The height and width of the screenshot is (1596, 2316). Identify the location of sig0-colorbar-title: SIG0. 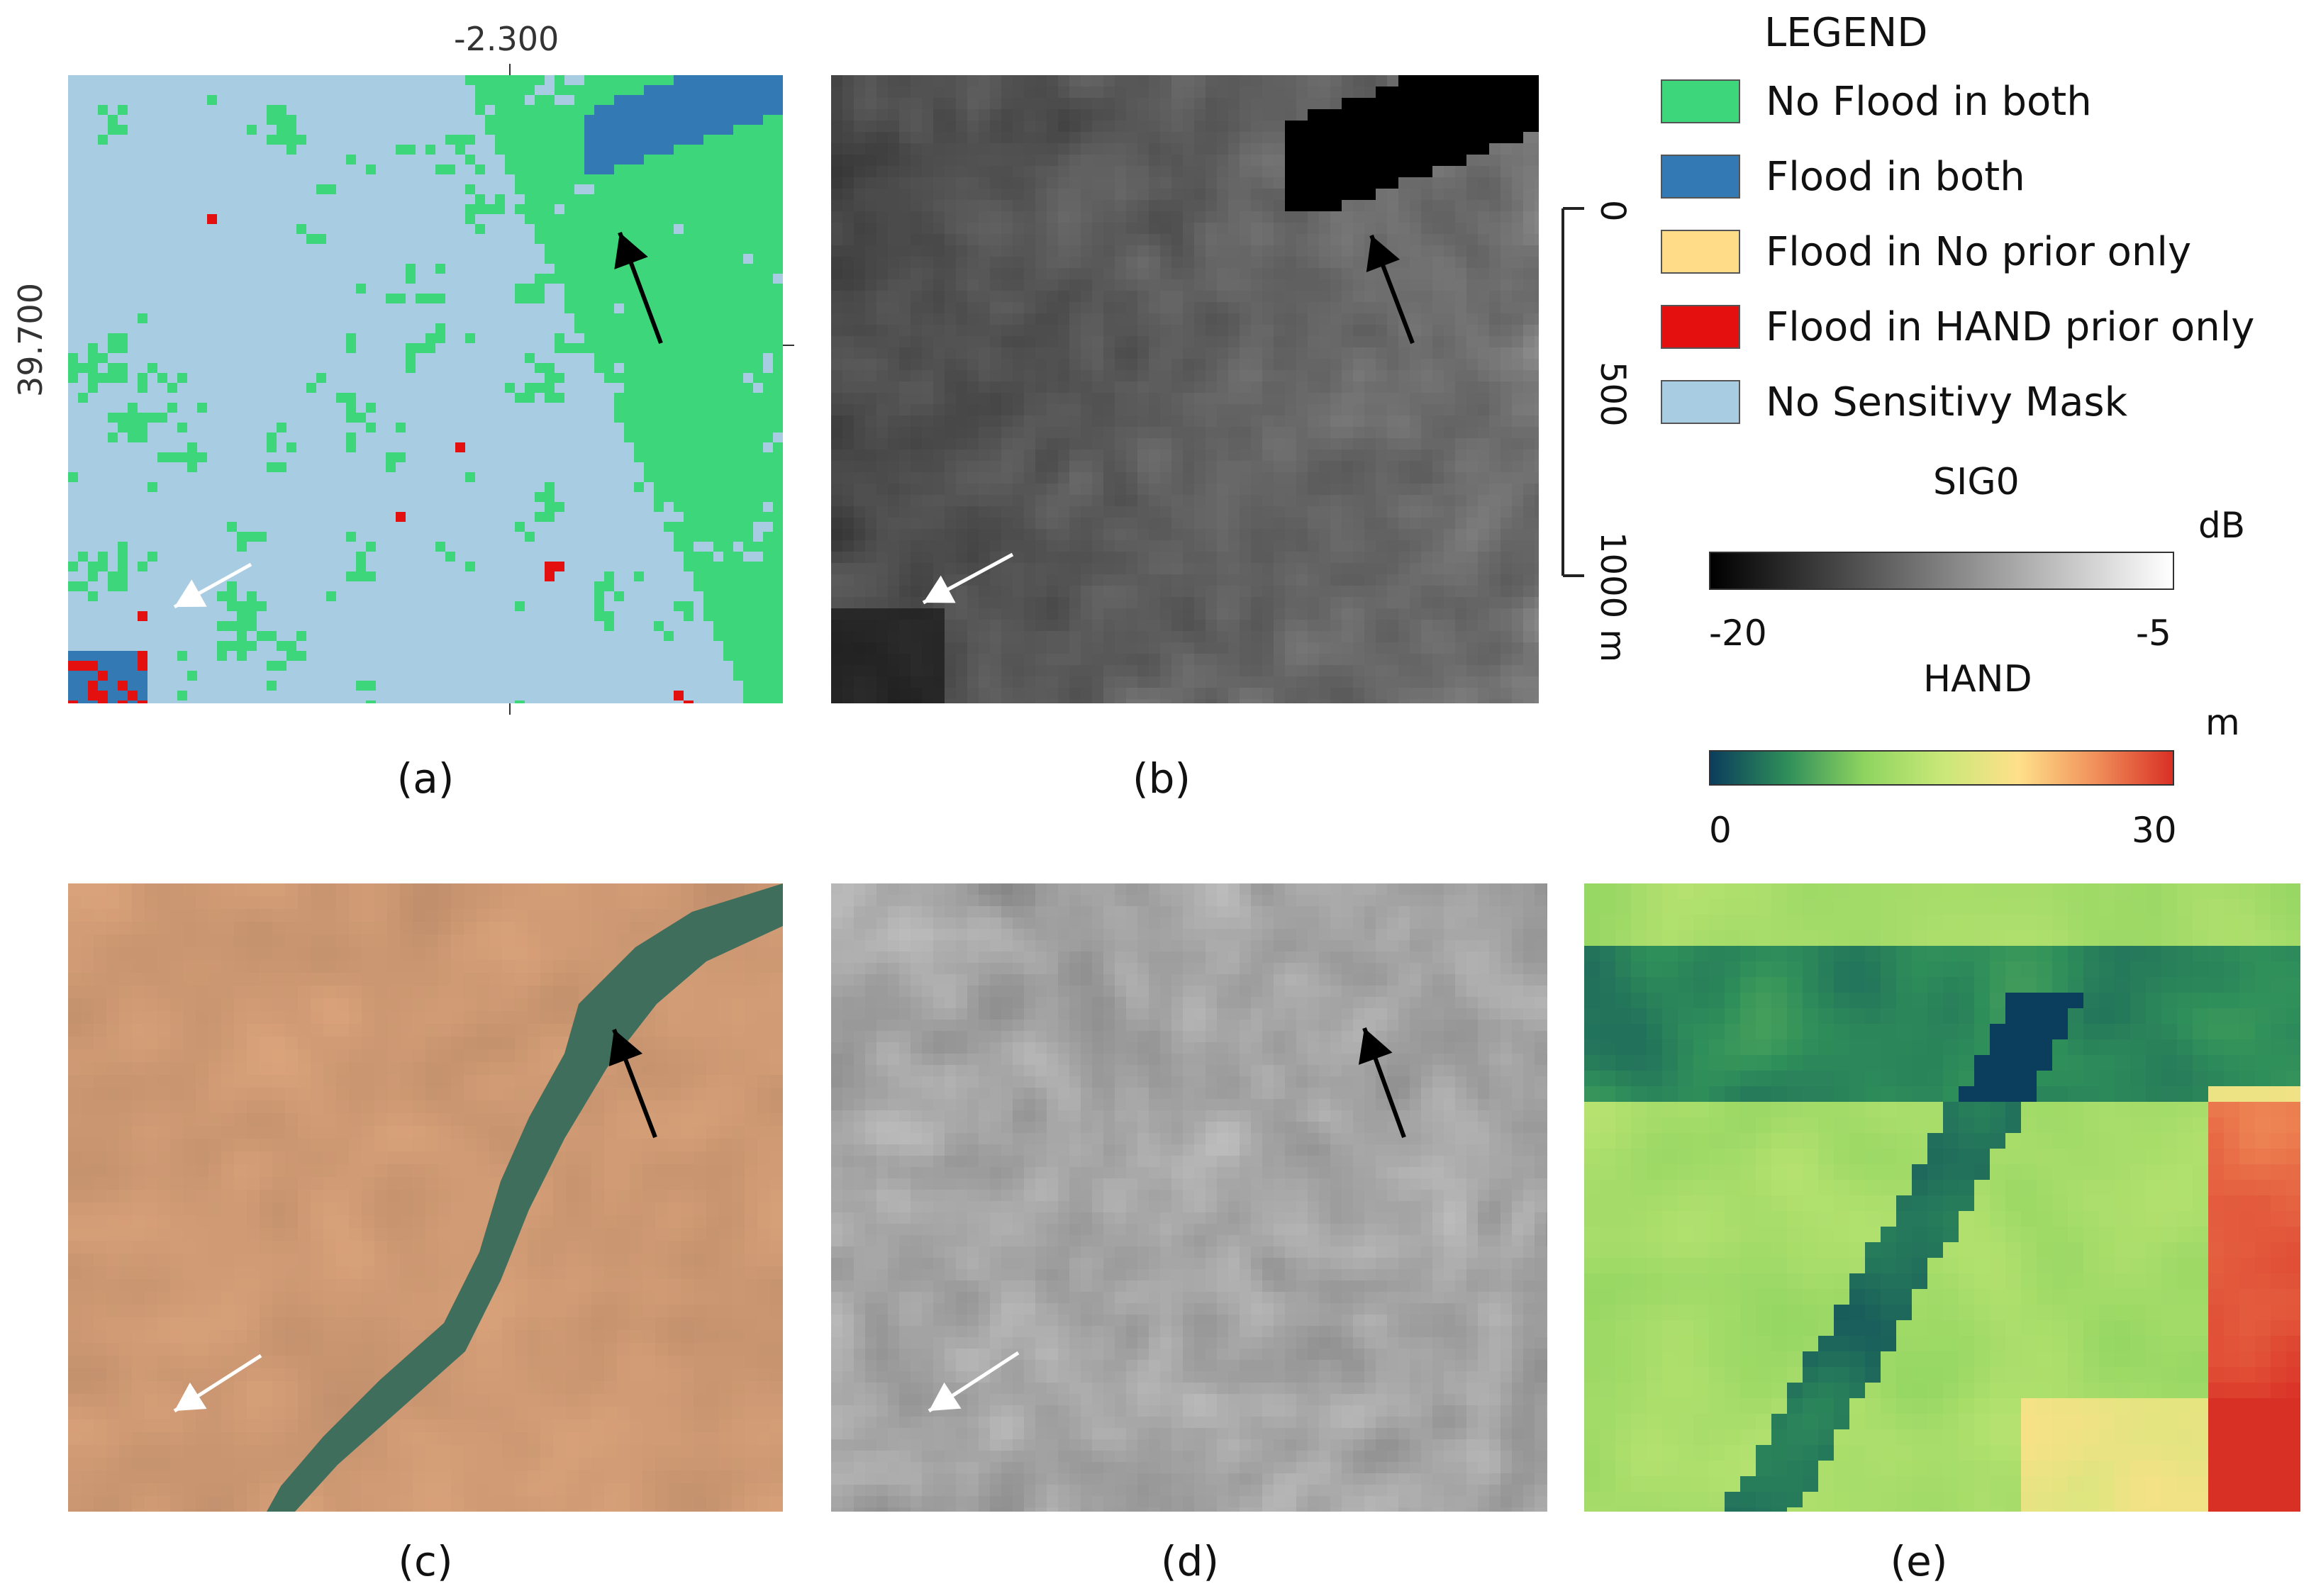
(1976, 482).